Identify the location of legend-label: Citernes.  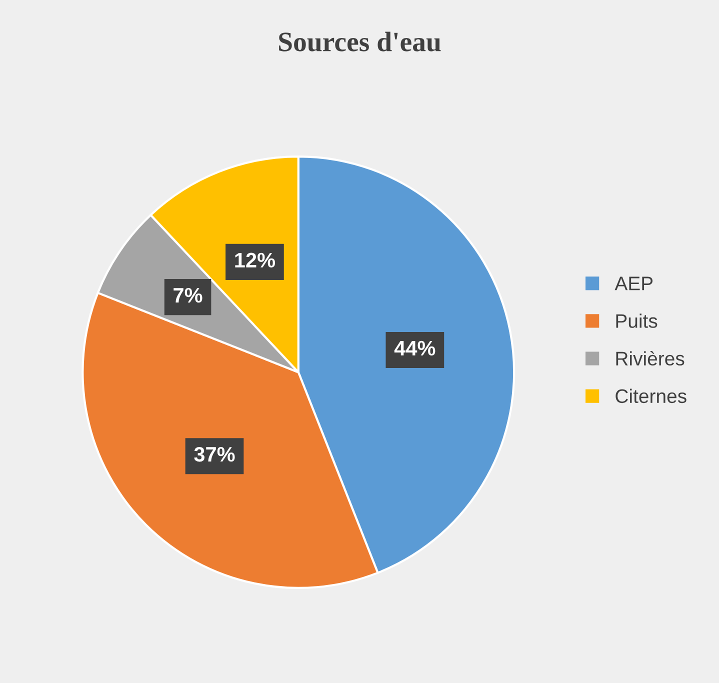
(651, 396).